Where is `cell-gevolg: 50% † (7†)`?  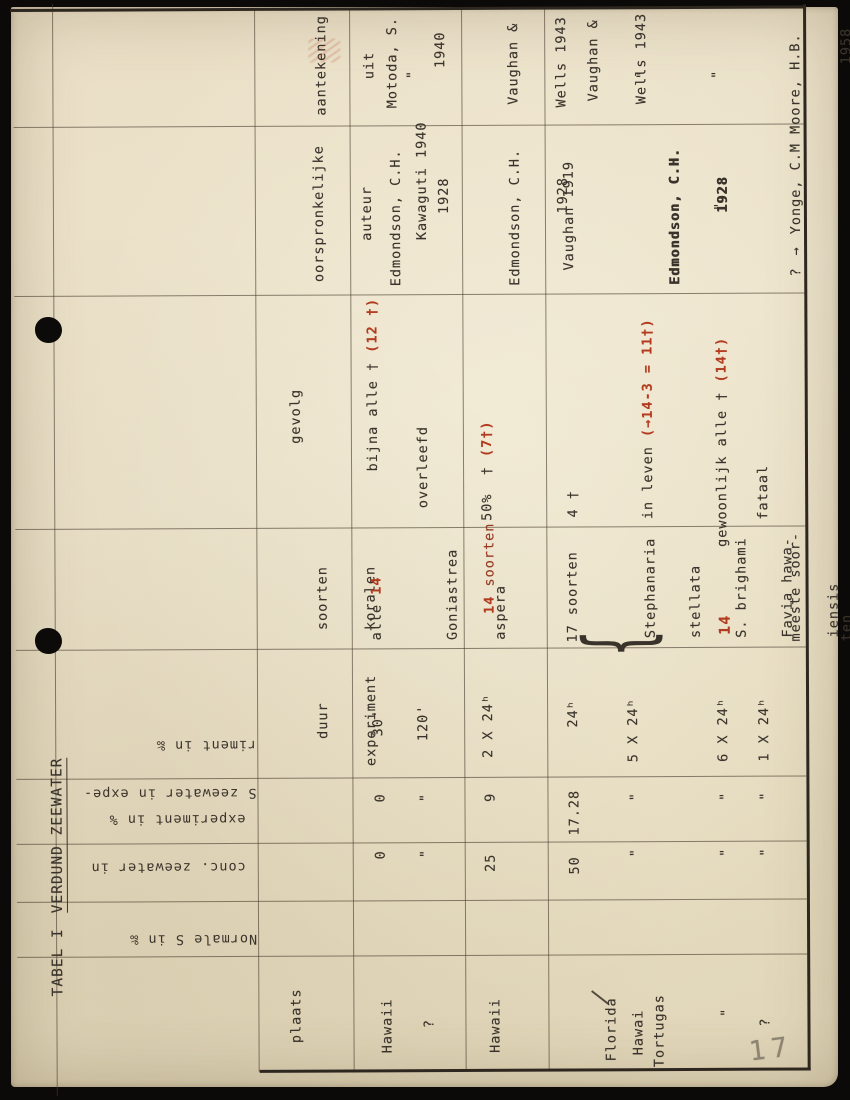
cell-gevolg: 50% † (7†) is located at coordinates (487, 470).